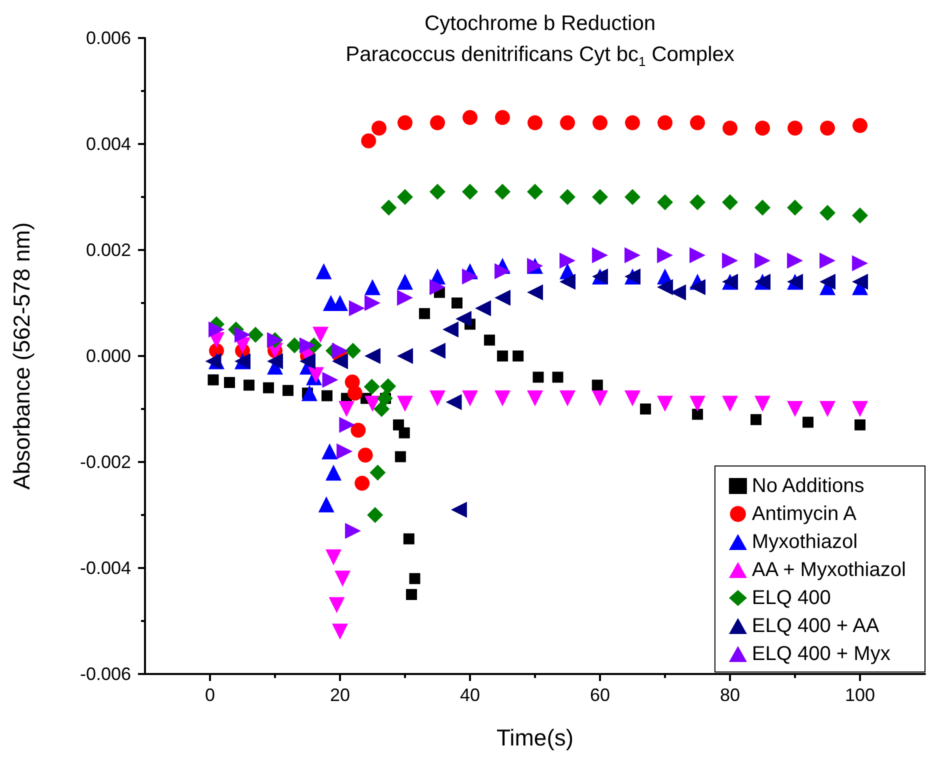  Describe the element at coordinates (108, 144) in the screenshot. I see `y-tick-label: 0.004` at that location.